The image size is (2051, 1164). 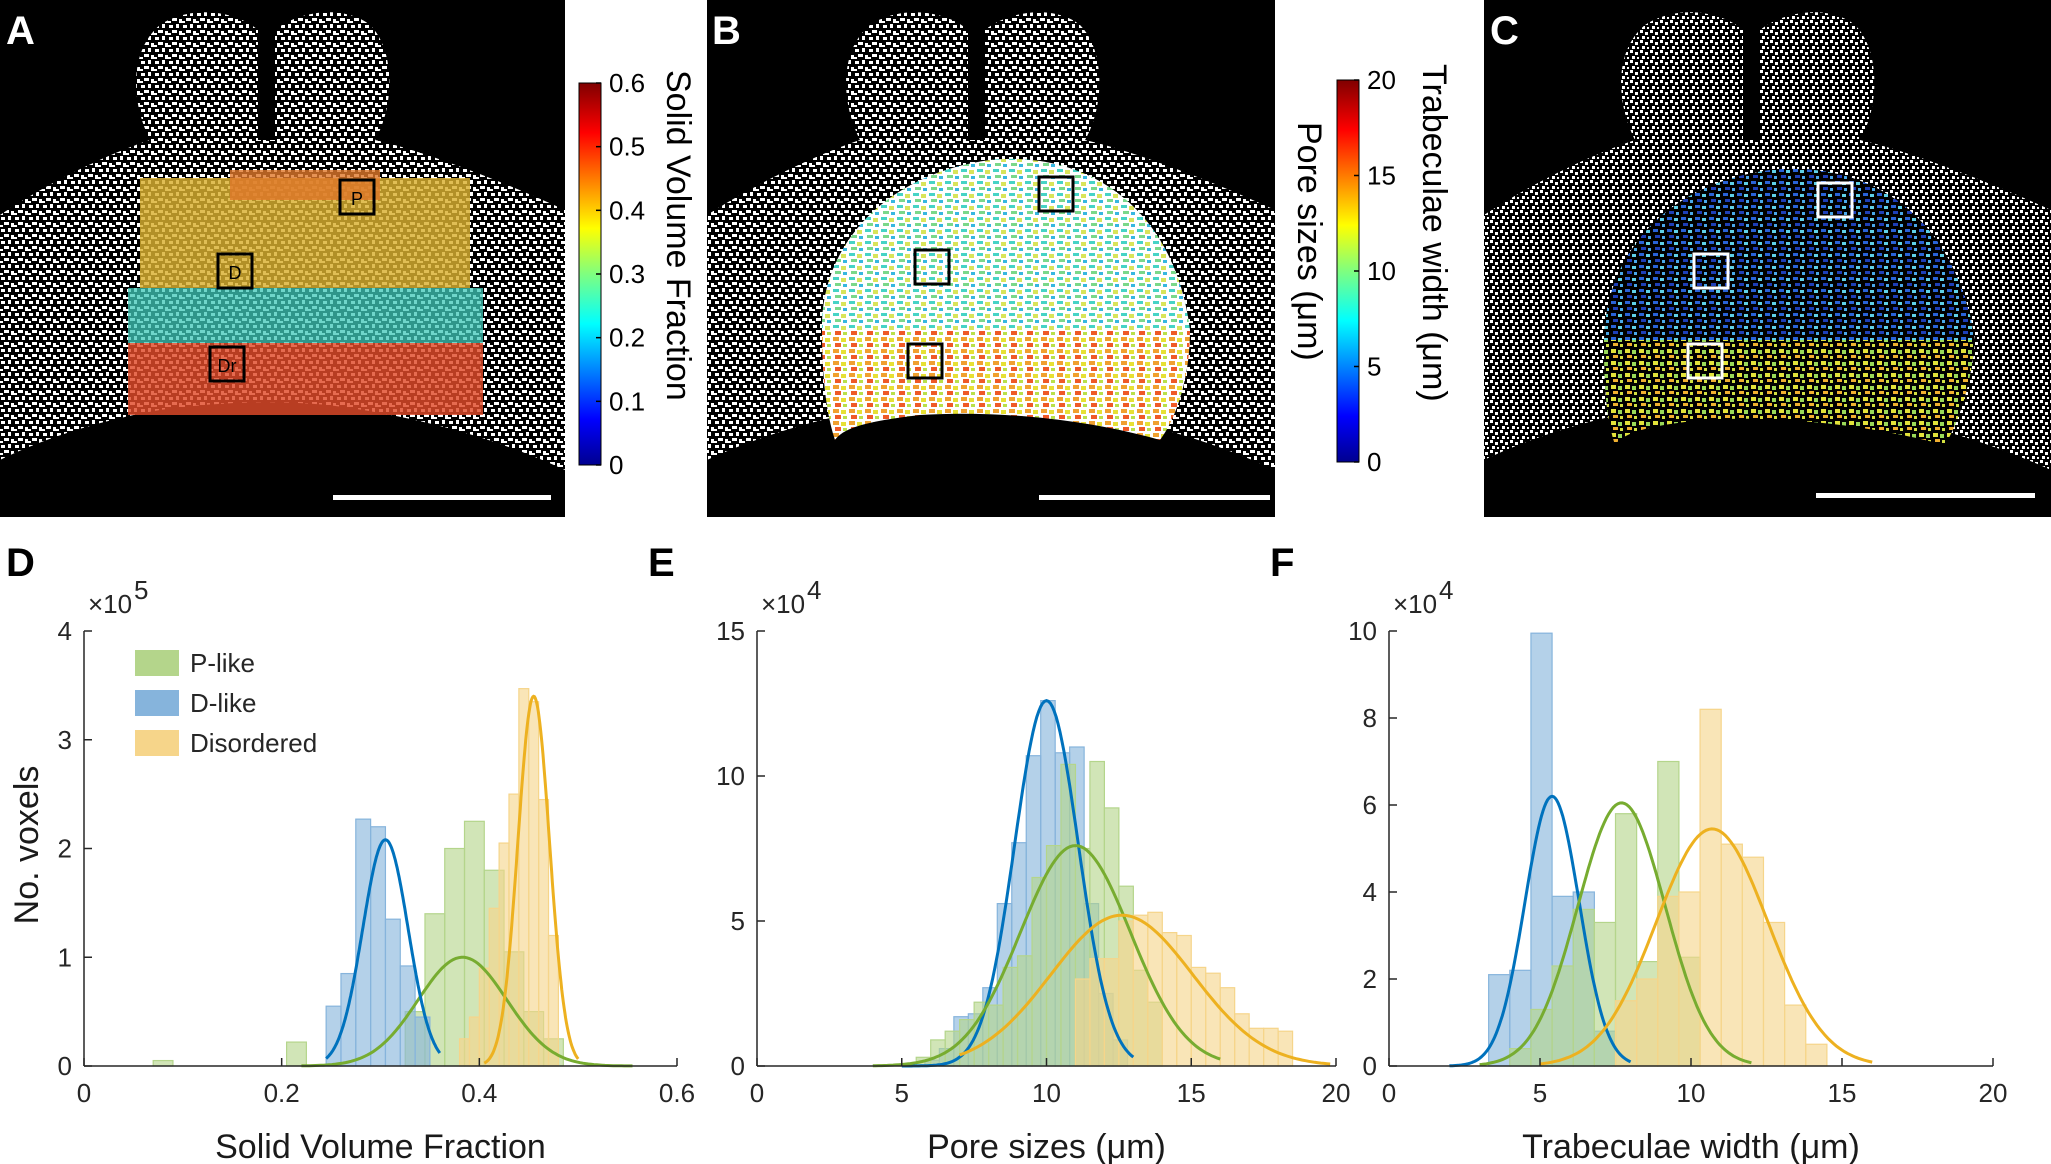 I want to click on roi-label-p: P, so click(x=357, y=199).